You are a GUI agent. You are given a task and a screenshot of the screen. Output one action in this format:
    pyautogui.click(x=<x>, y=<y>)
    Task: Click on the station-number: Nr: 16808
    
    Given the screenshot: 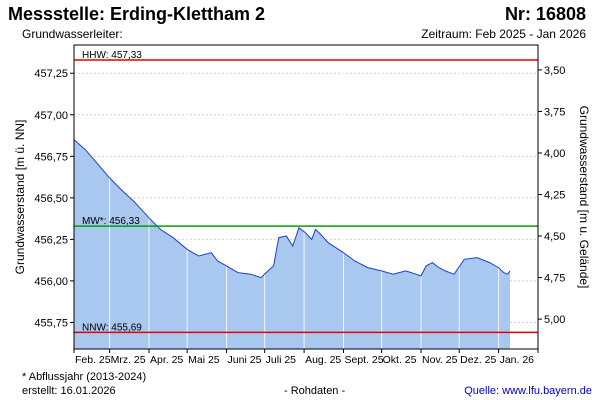 What is the action you would take?
    pyautogui.click(x=545, y=14)
    